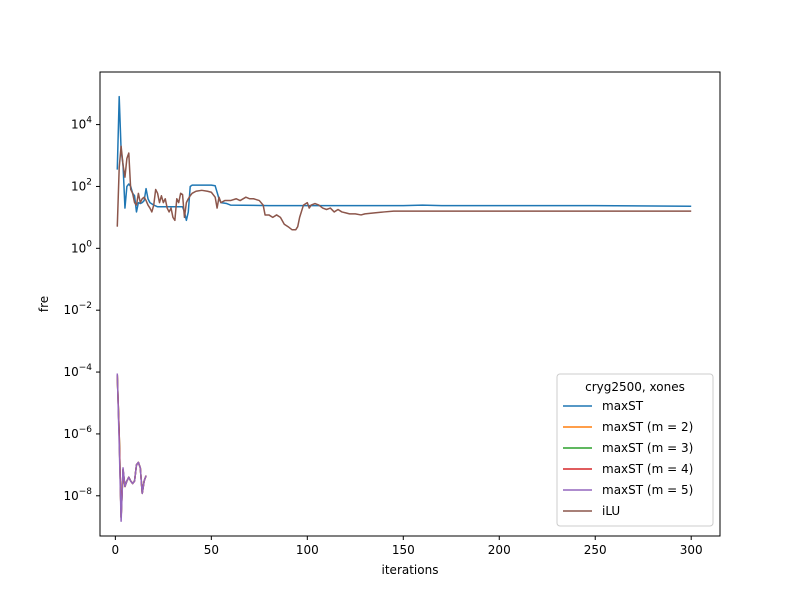  Describe the element at coordinates (499, 550) in the screenshot. I see `x-tick-label: 200` at that location.